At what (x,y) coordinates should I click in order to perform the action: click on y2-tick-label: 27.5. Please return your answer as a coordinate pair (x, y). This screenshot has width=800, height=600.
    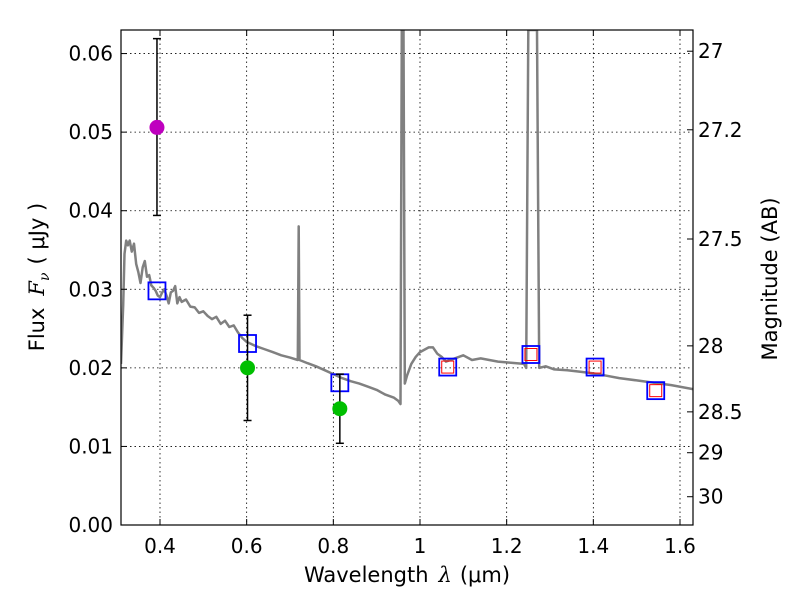
    Looking at the image, I should click on (720, 239).